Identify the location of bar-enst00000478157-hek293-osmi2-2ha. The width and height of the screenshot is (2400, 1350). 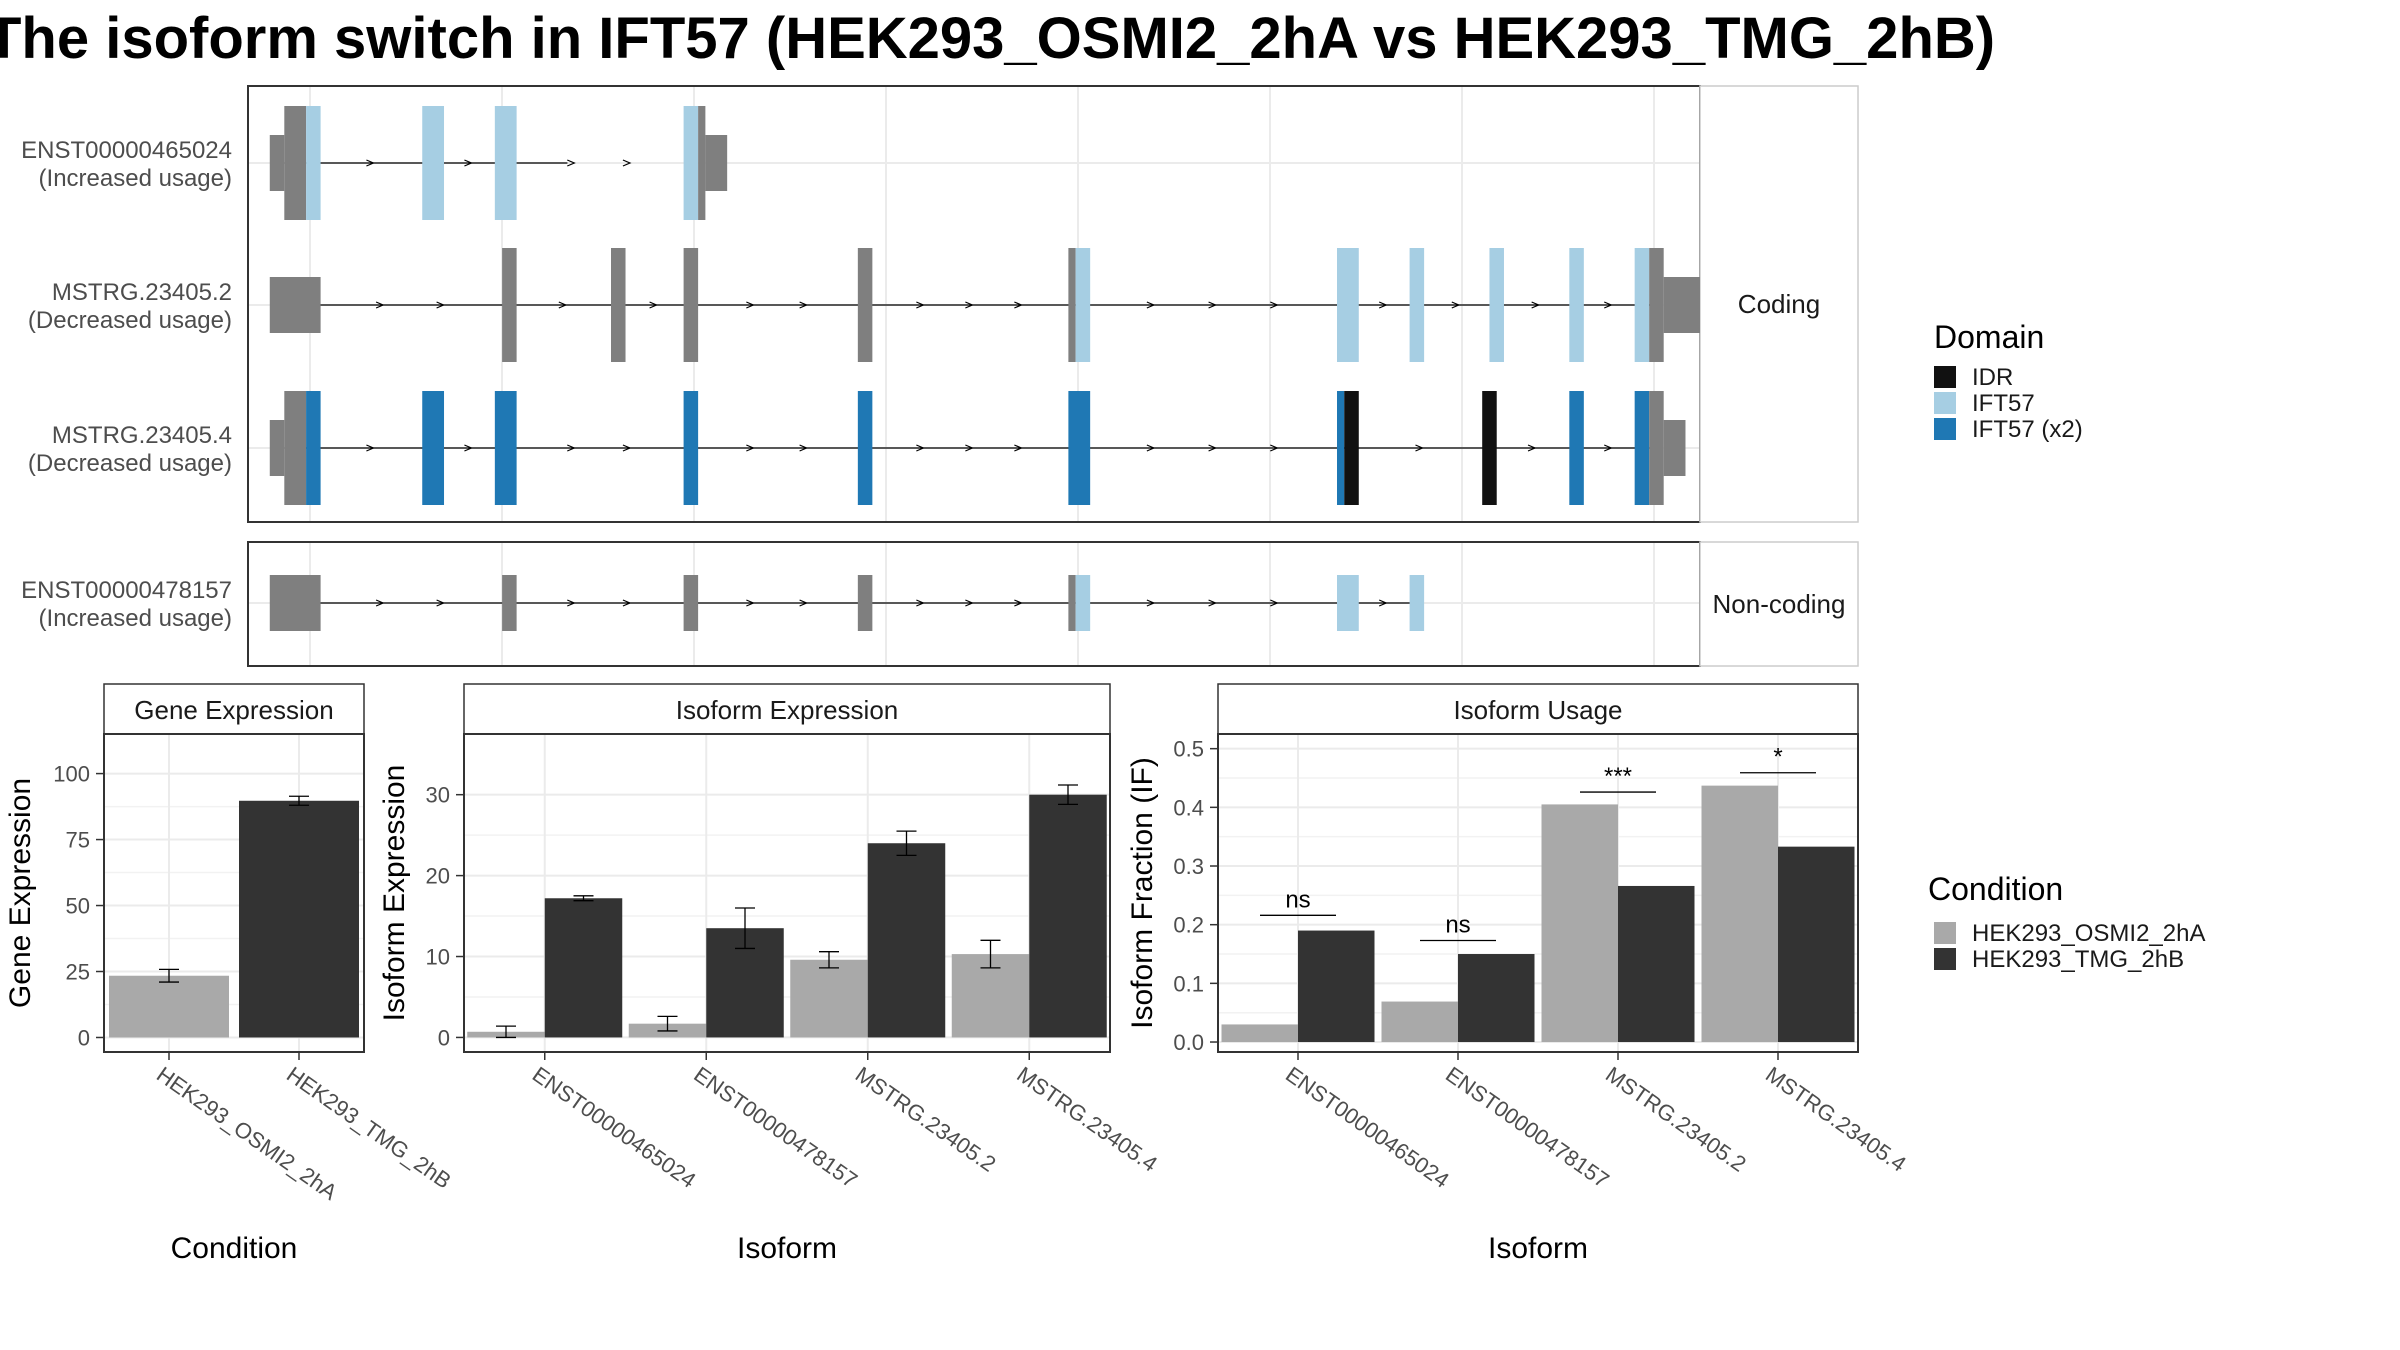
(1419, 1022).